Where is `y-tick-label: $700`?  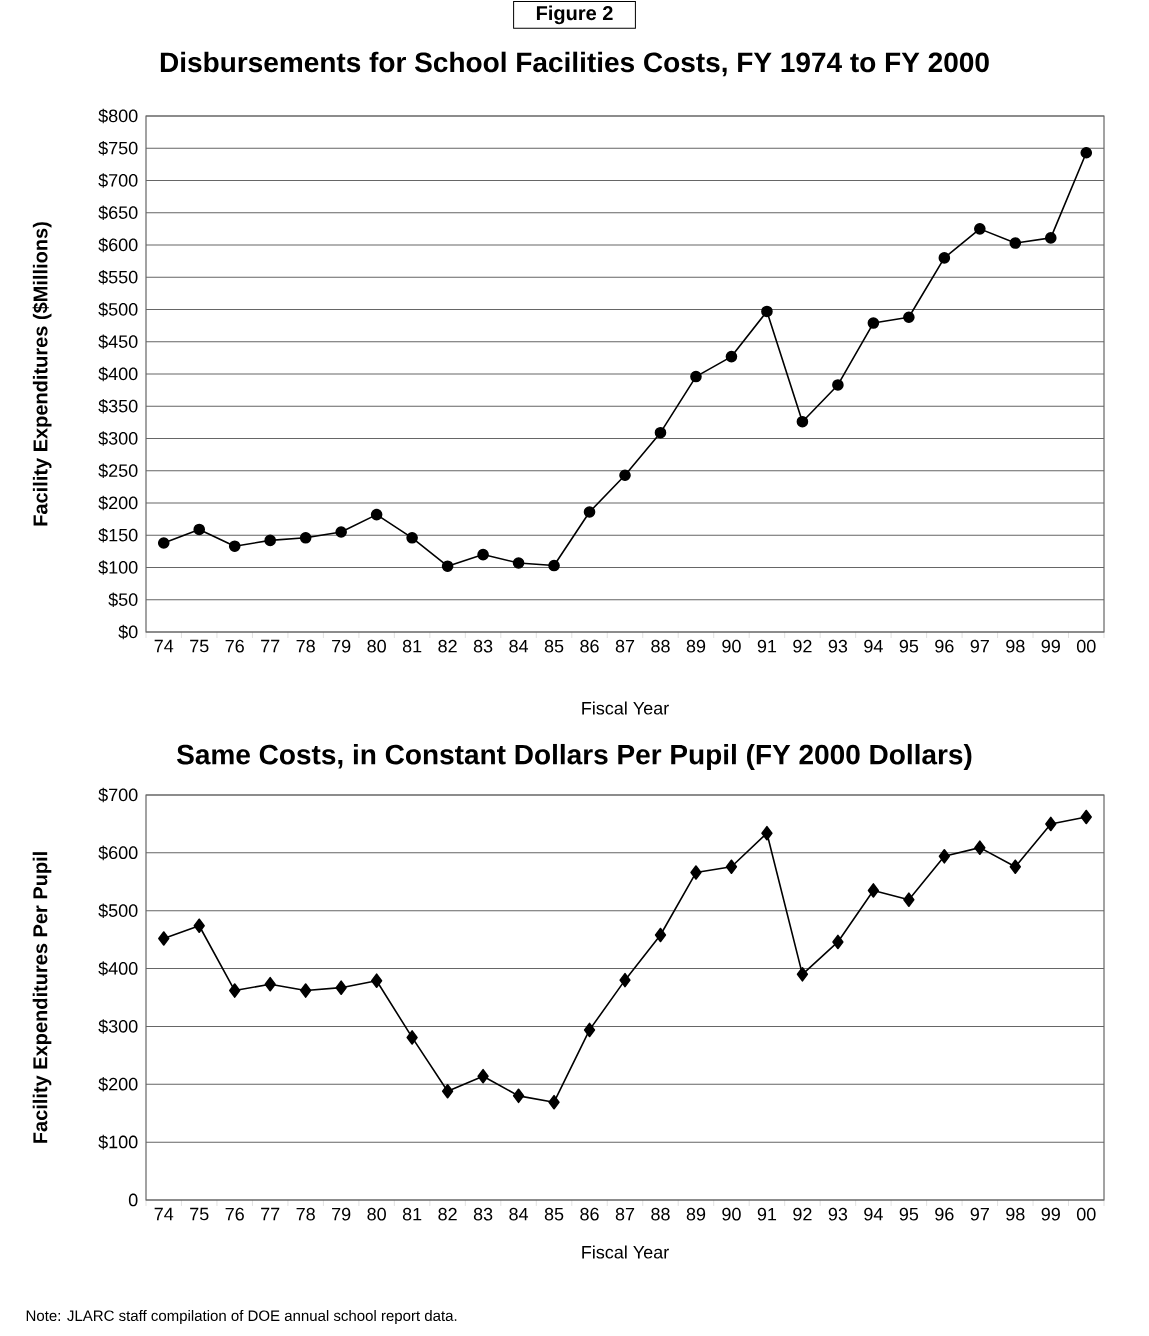 y-tick-label: $700 is located at coordinates (118, 180).